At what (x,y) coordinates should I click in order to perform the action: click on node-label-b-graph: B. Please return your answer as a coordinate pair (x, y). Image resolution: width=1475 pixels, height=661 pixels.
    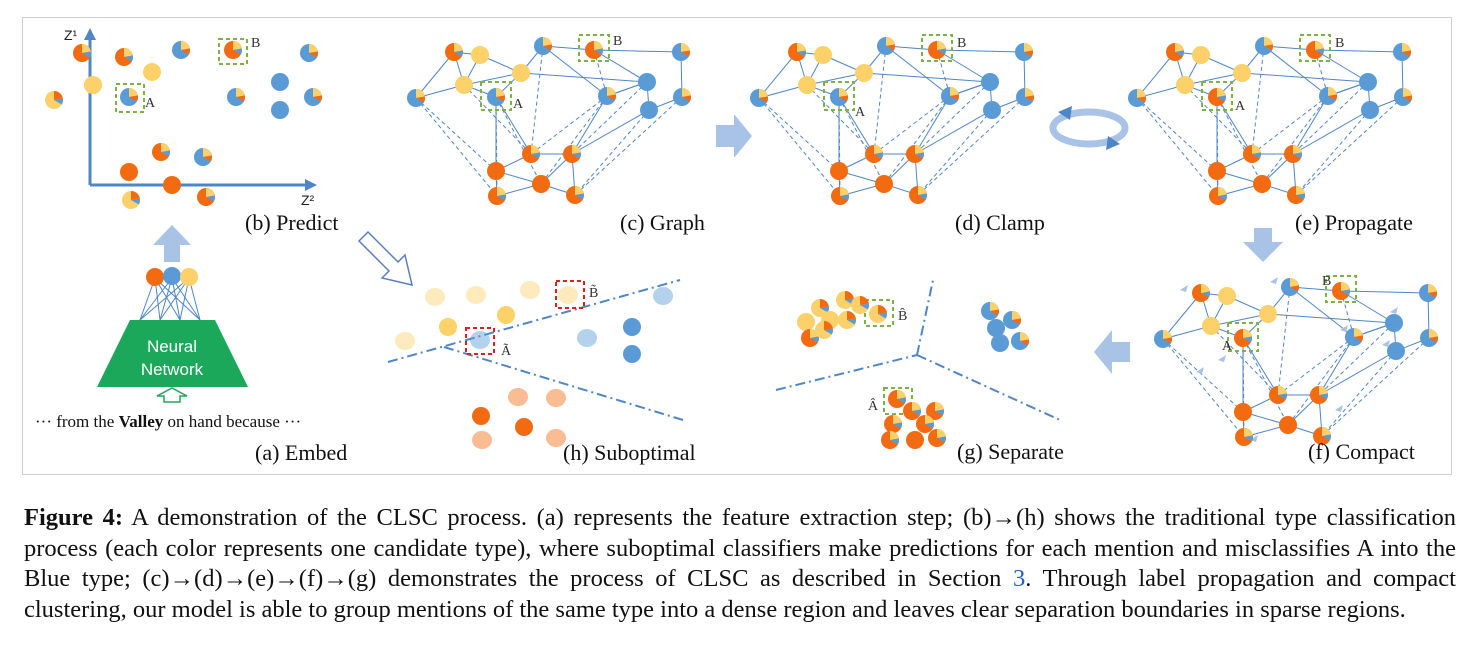
    Looking at the image, I should click on (617, 41).